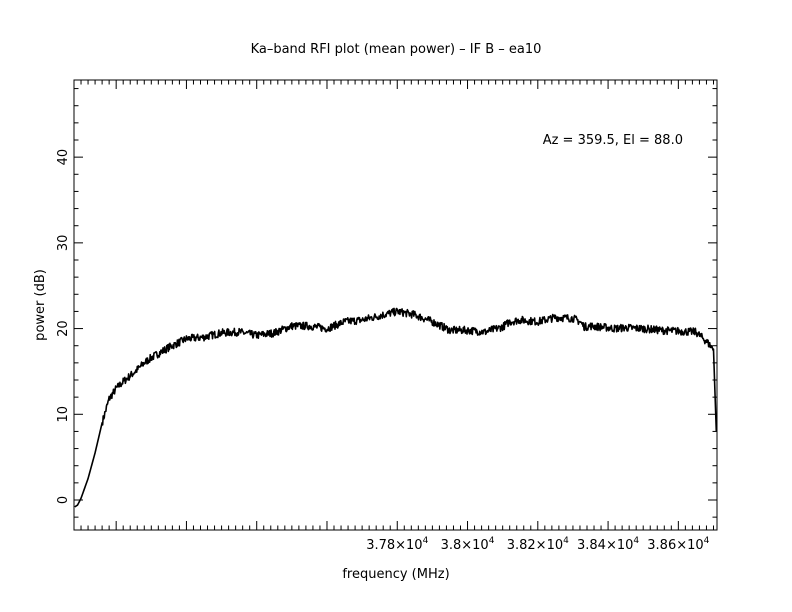 This screenshot has width=792, height=612. I want to click on az-el-annotation: Az = 359.5, El = 88.0, so click(613, 140).